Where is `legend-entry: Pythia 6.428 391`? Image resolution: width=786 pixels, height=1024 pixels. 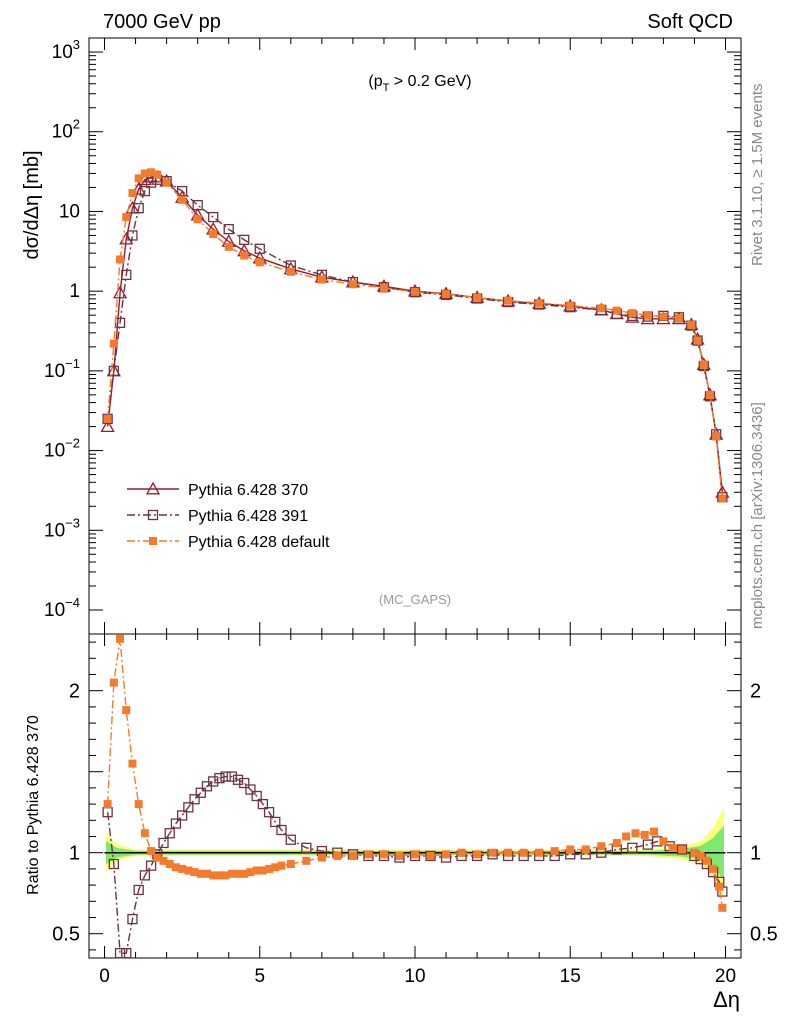
legend-entry: Pythia 6.428 391 is located at coordinates (217, 516).